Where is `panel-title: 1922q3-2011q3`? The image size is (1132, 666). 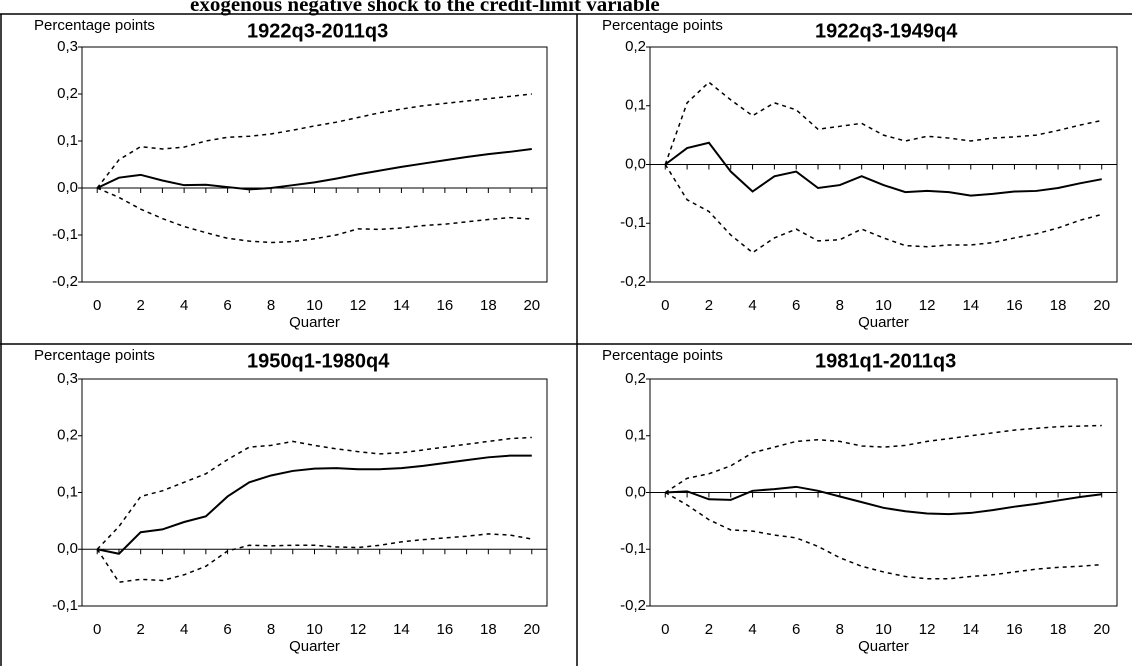
panel-title: 1922q3-2011q3 is located at coordinates (317, 31).